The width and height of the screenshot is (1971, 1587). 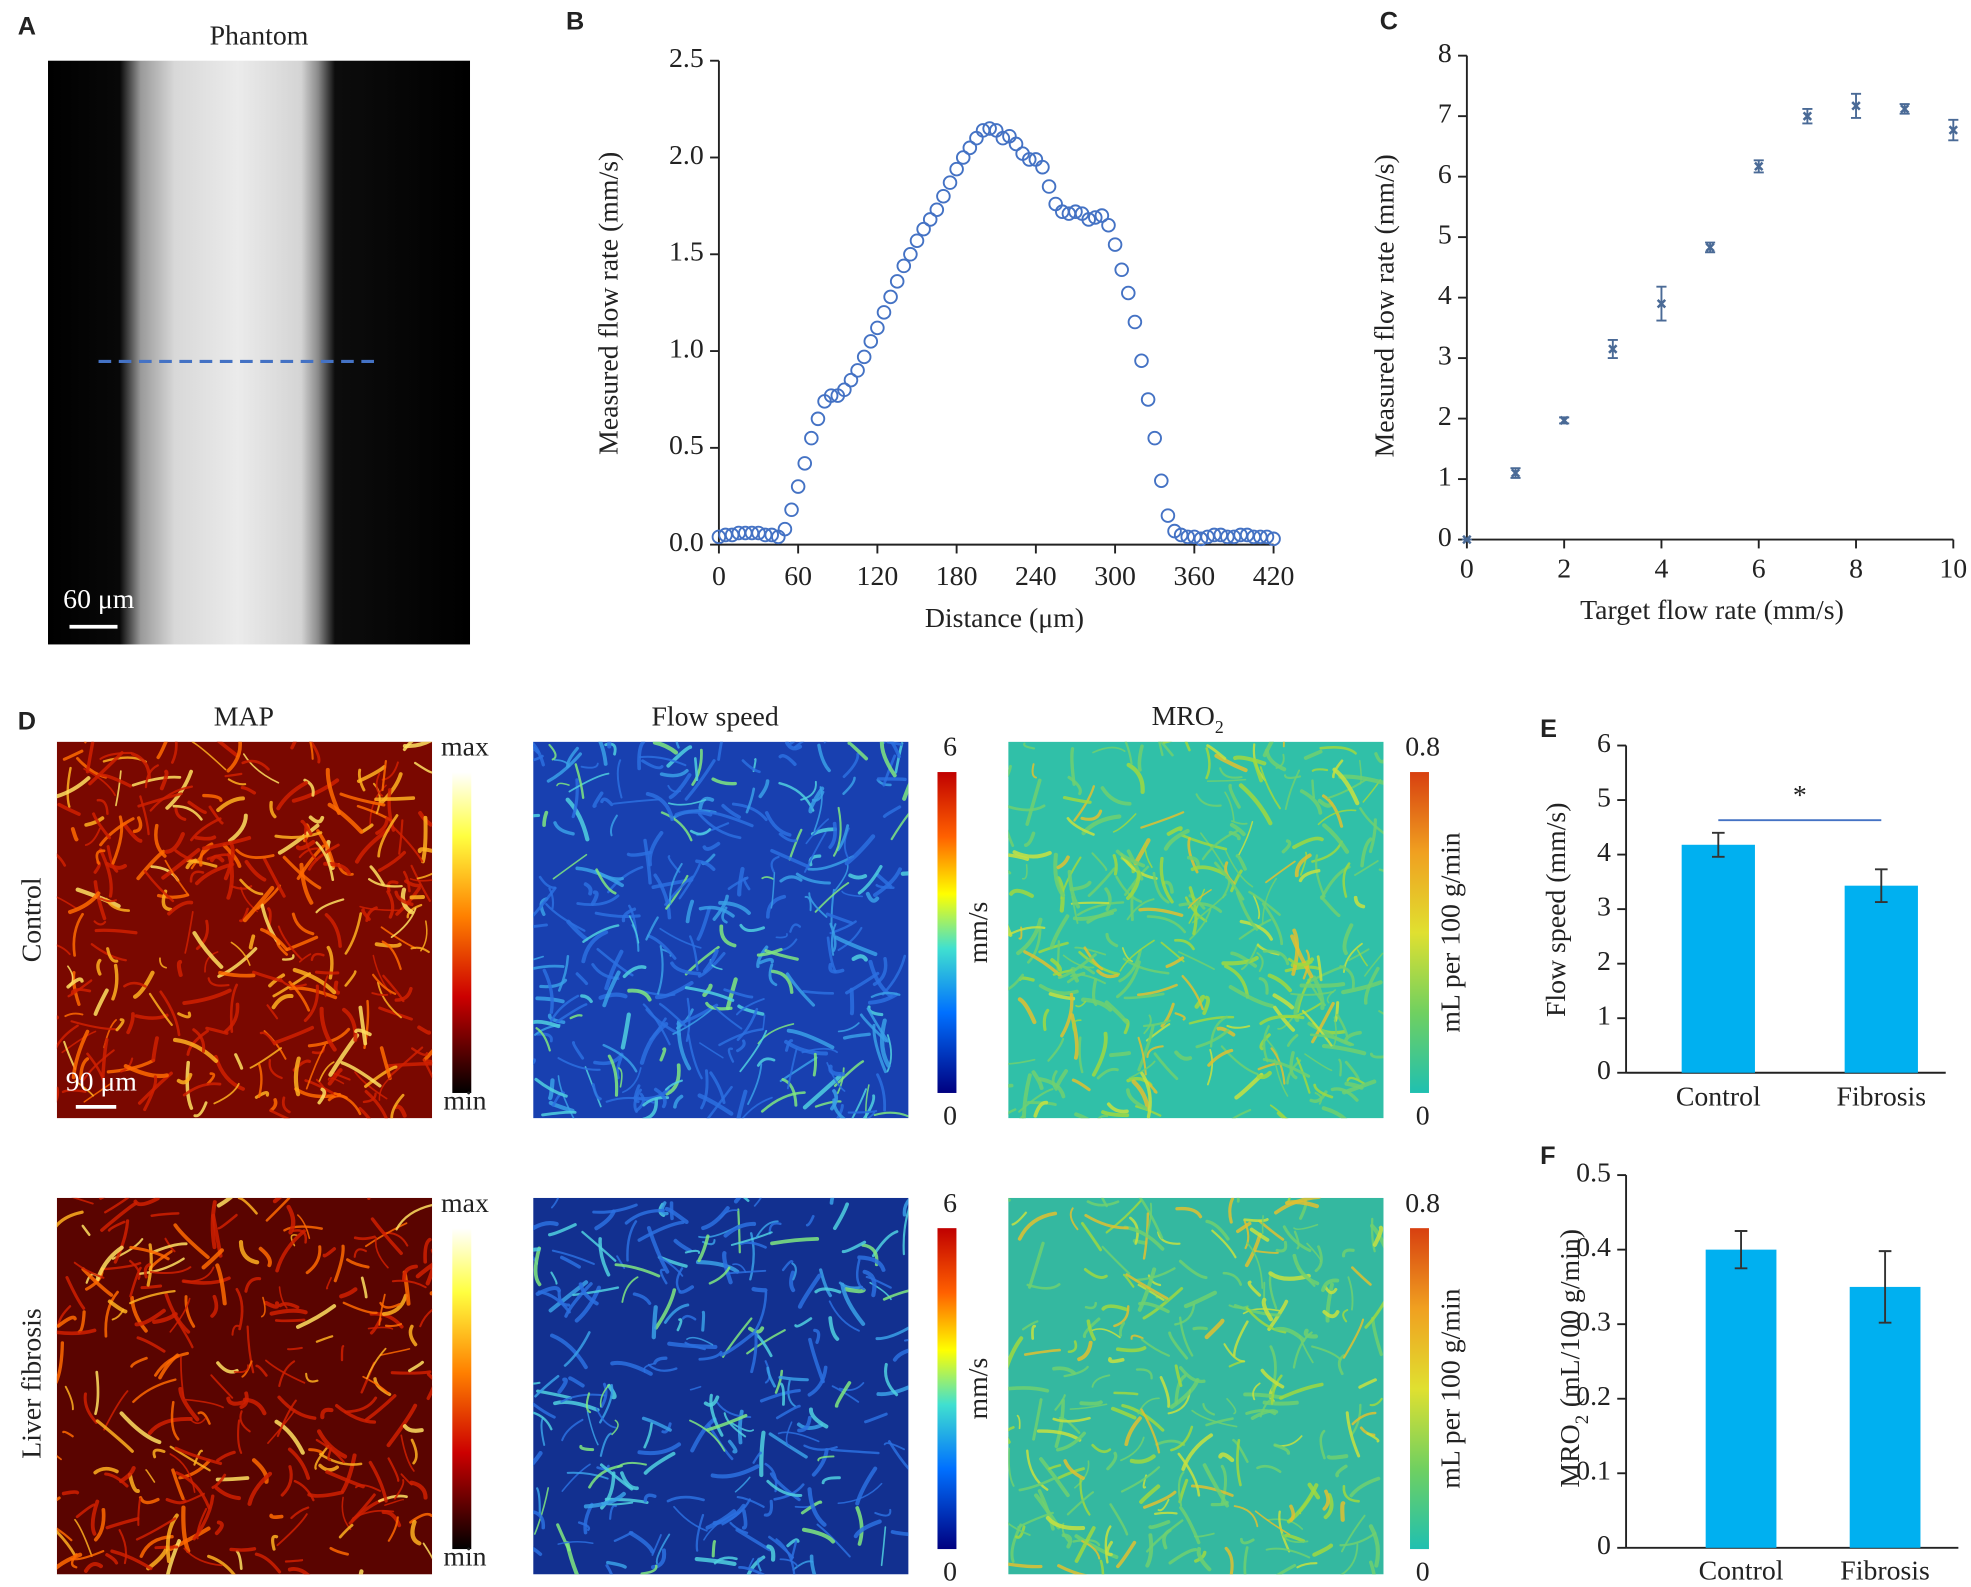 What do you see at coordinates (1445, 476) in the screenshot?
I see `y-tick-label: 1` at bounding box center [1445, 476].